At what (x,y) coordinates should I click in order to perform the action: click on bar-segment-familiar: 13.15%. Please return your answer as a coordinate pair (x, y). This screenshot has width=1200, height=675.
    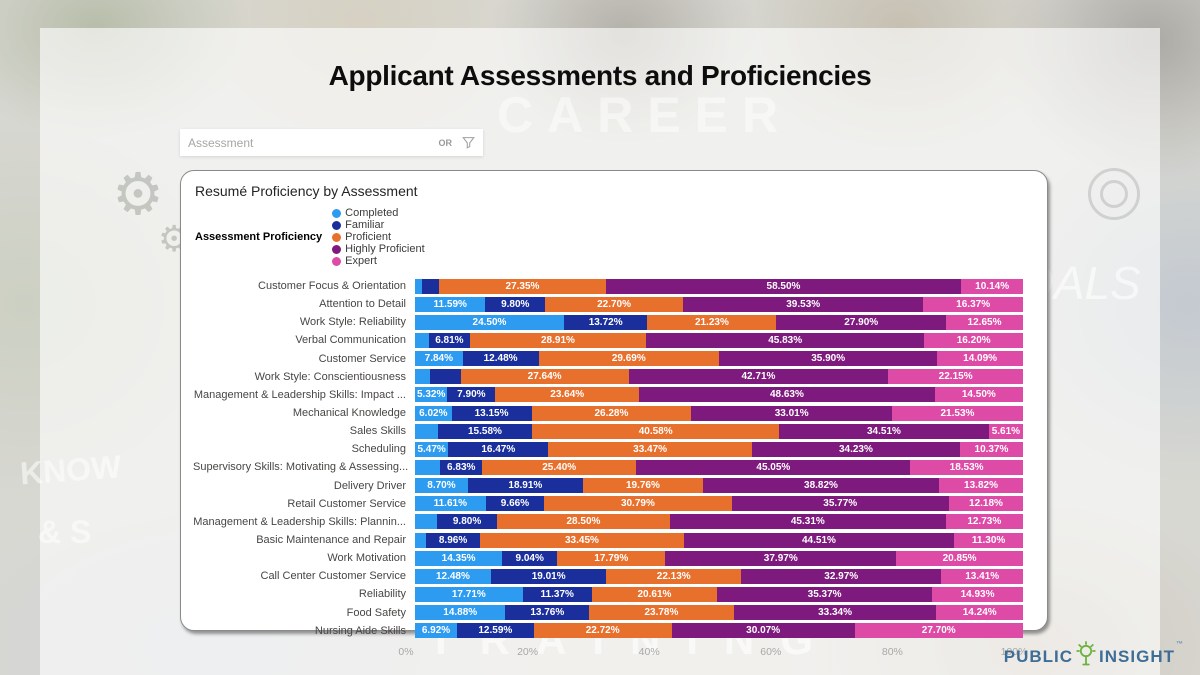
    Looking at the image, I should click on (491, 413).